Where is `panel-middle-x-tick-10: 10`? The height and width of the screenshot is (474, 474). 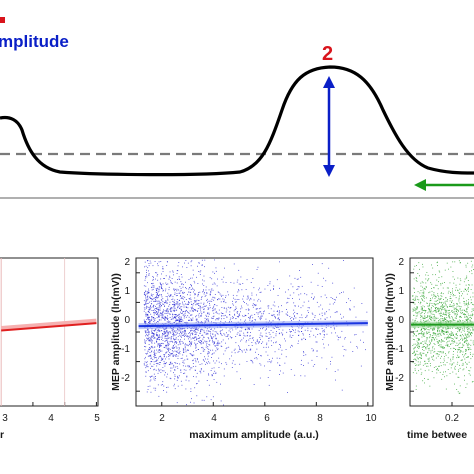 panel-middle-x-tick-10: 10 is located at coordinates (371, 418).